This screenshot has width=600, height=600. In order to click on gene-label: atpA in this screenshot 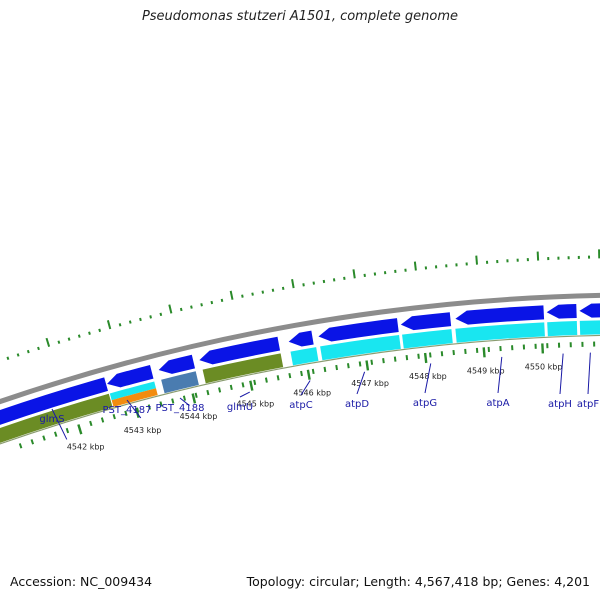, I will do `click(497, 403)`.